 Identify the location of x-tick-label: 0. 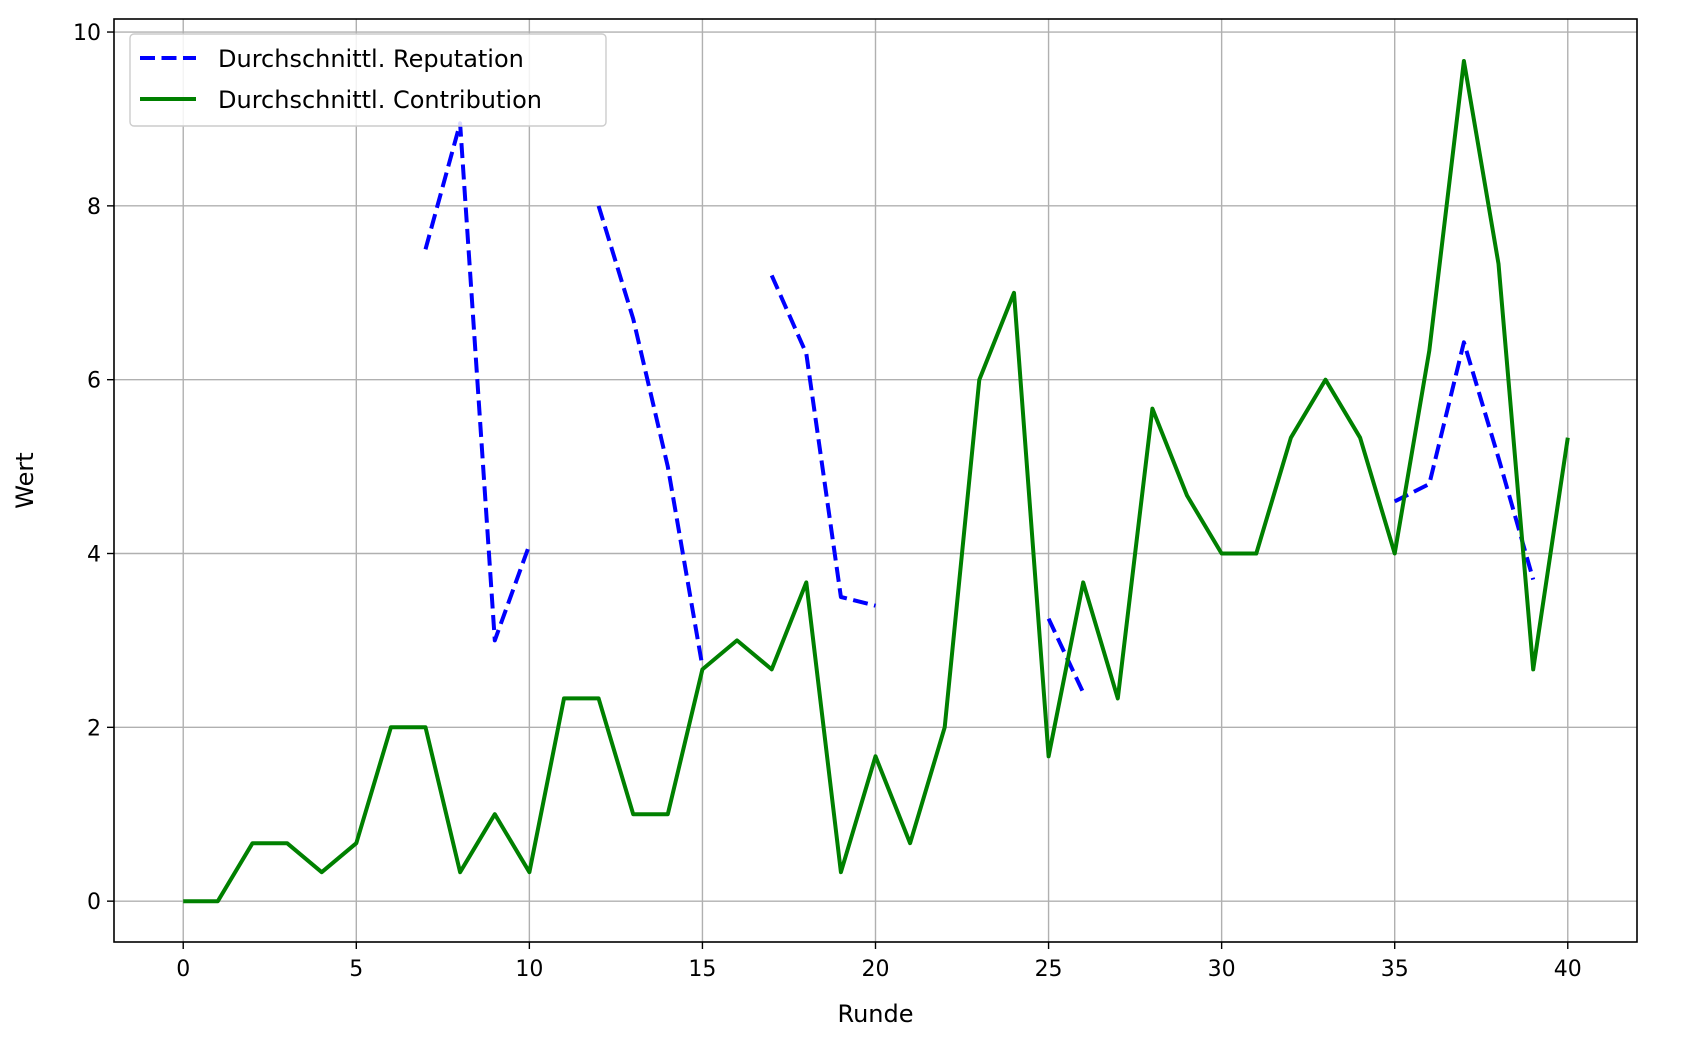
(183, 969).